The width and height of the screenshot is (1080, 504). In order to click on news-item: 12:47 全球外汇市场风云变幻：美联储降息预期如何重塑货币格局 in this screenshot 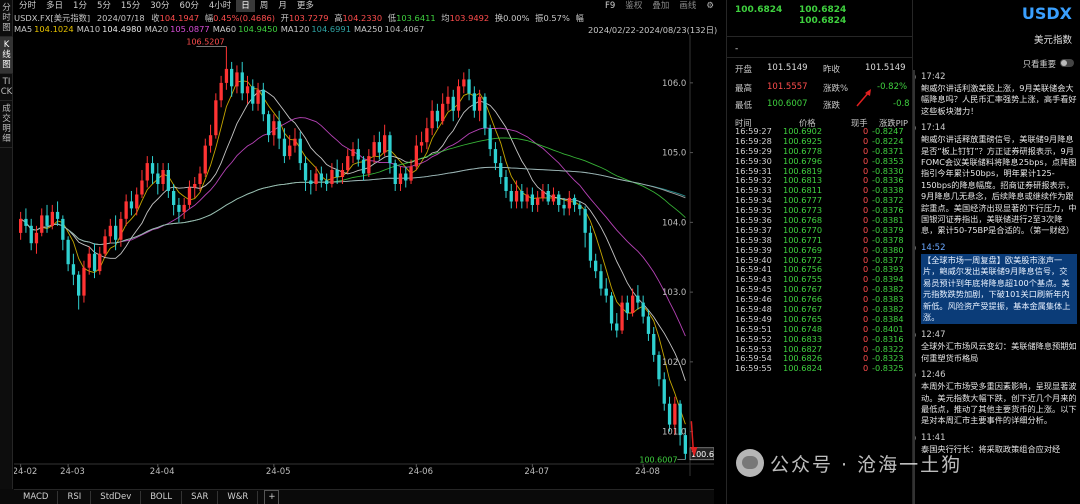, I will do `click(997, 348)`.